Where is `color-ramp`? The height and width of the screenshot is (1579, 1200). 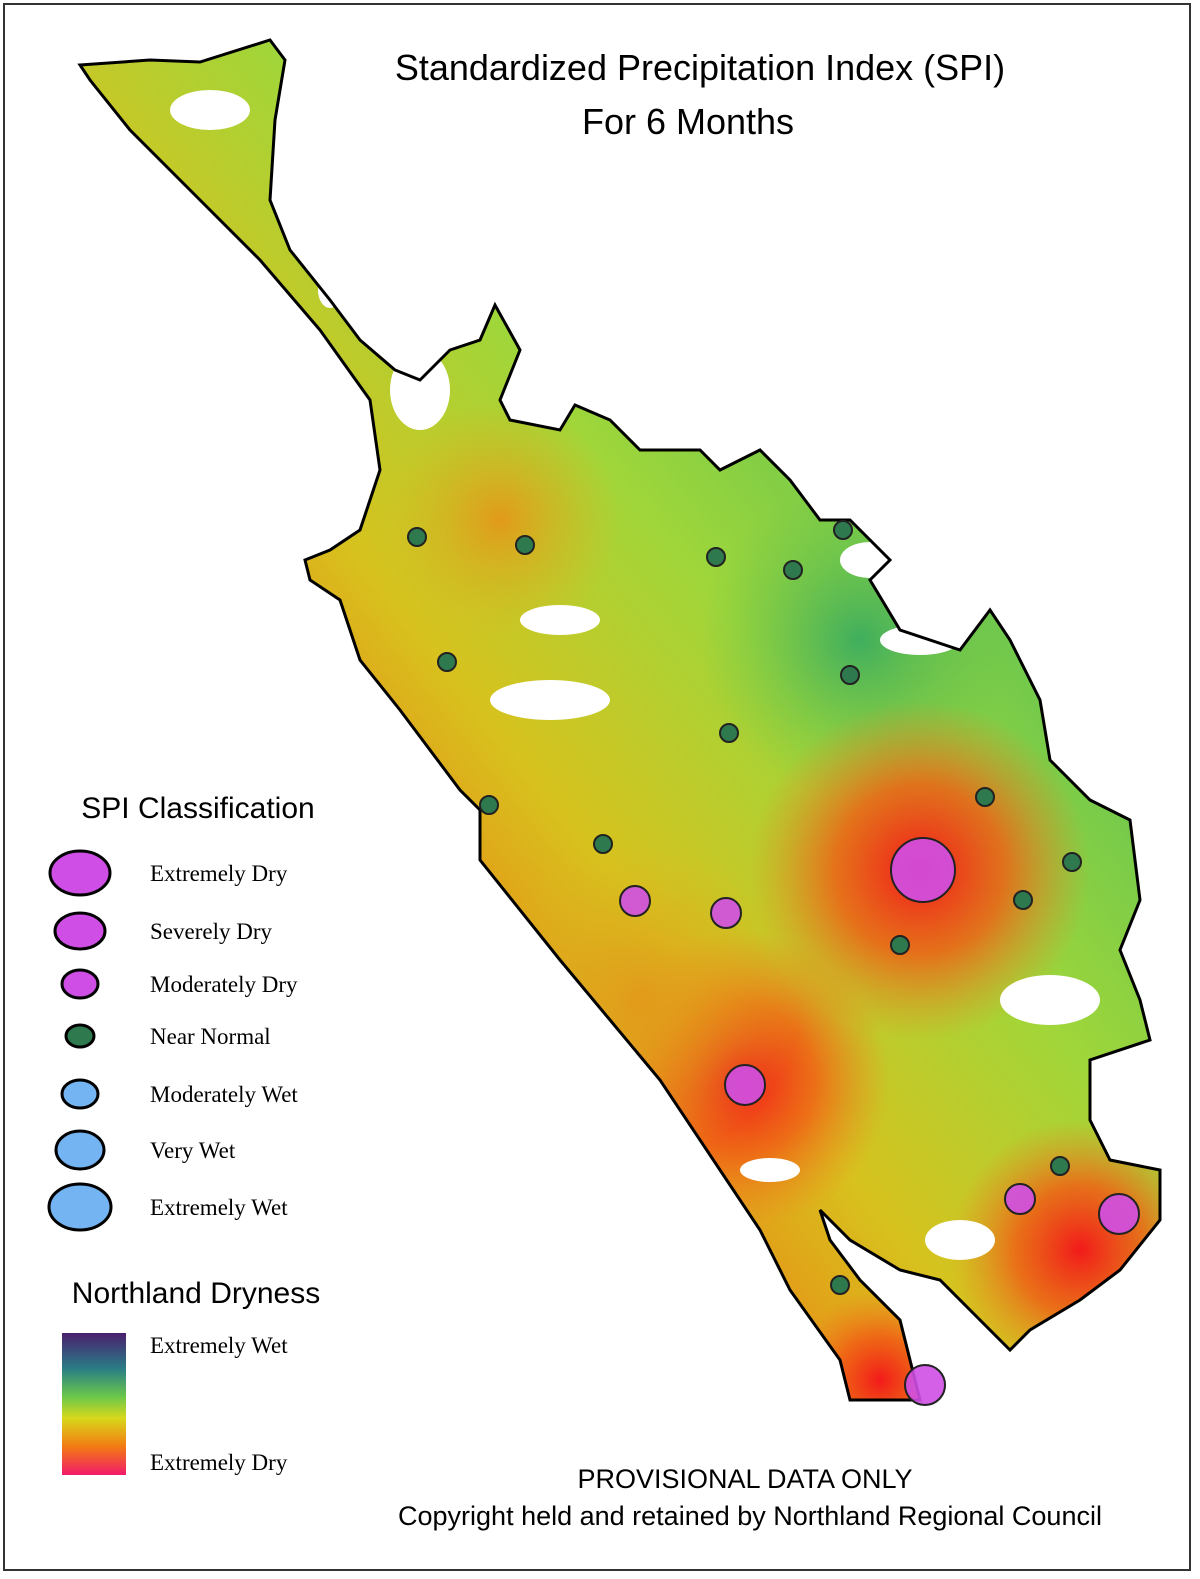
color-ramp is located at coordinates (94, 1404).